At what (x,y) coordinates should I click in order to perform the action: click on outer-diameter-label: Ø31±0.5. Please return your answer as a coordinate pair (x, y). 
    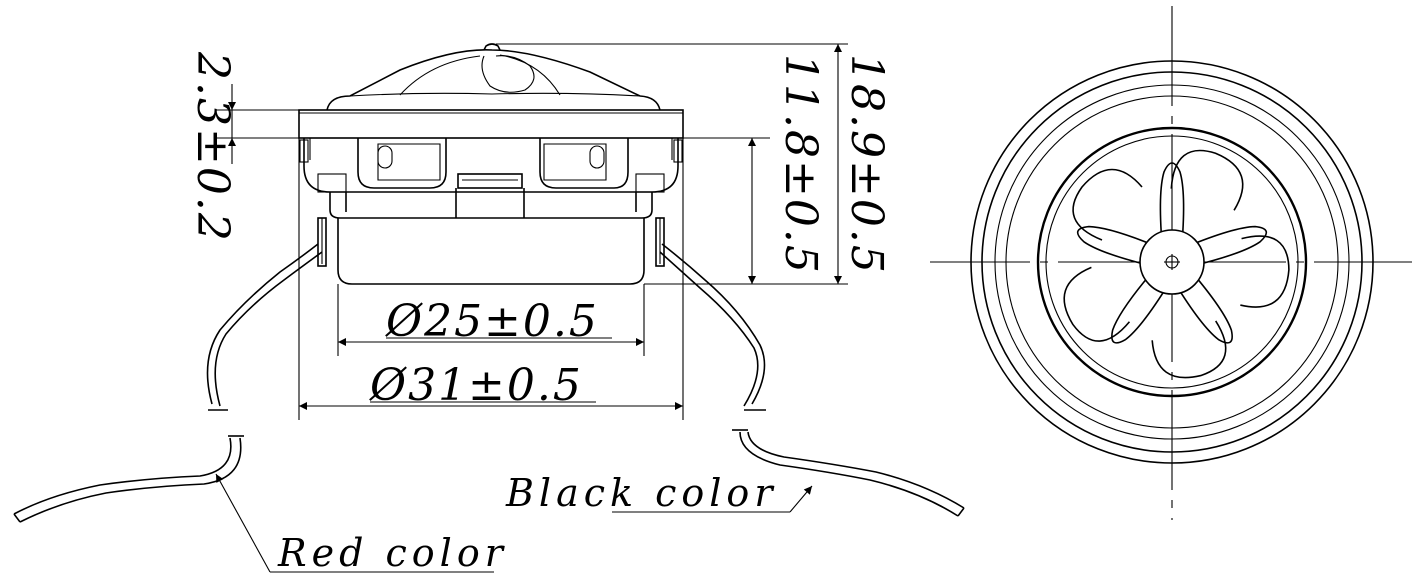
    Looking at the image, I should click on (476, 385).